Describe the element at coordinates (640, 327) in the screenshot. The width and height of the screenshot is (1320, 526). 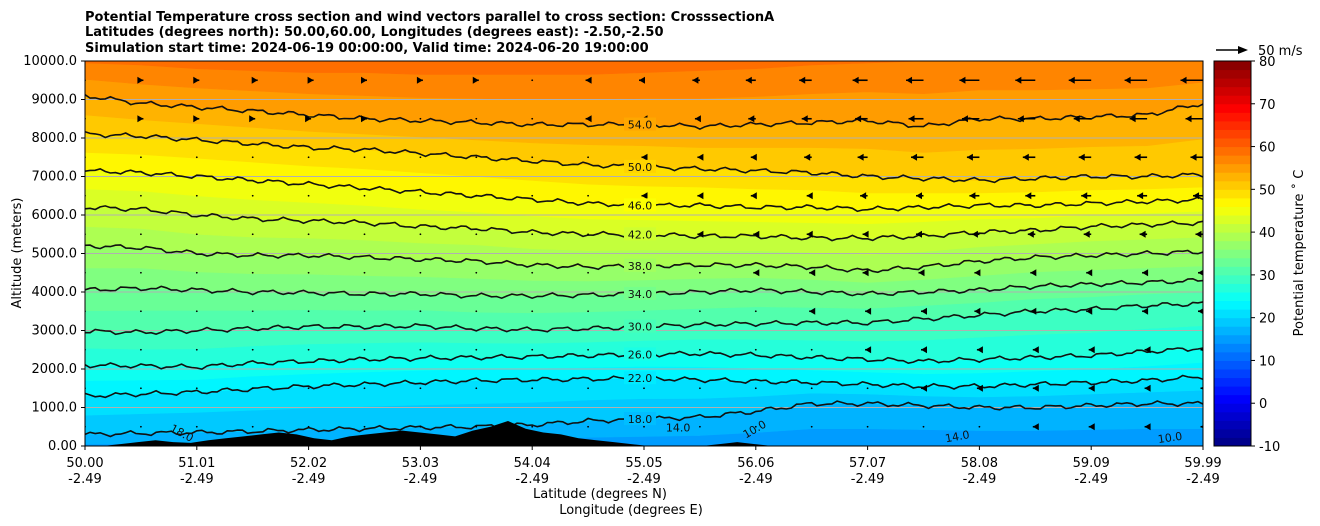
I see `contour-label: 30.0` at that location.